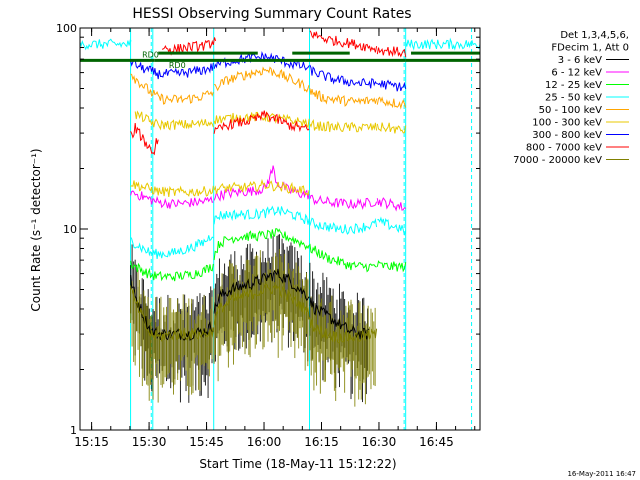  Describe the element at coordinates (573, 85) in the screenshot. I see `legend-label: 12 - 25 keV` at that location.